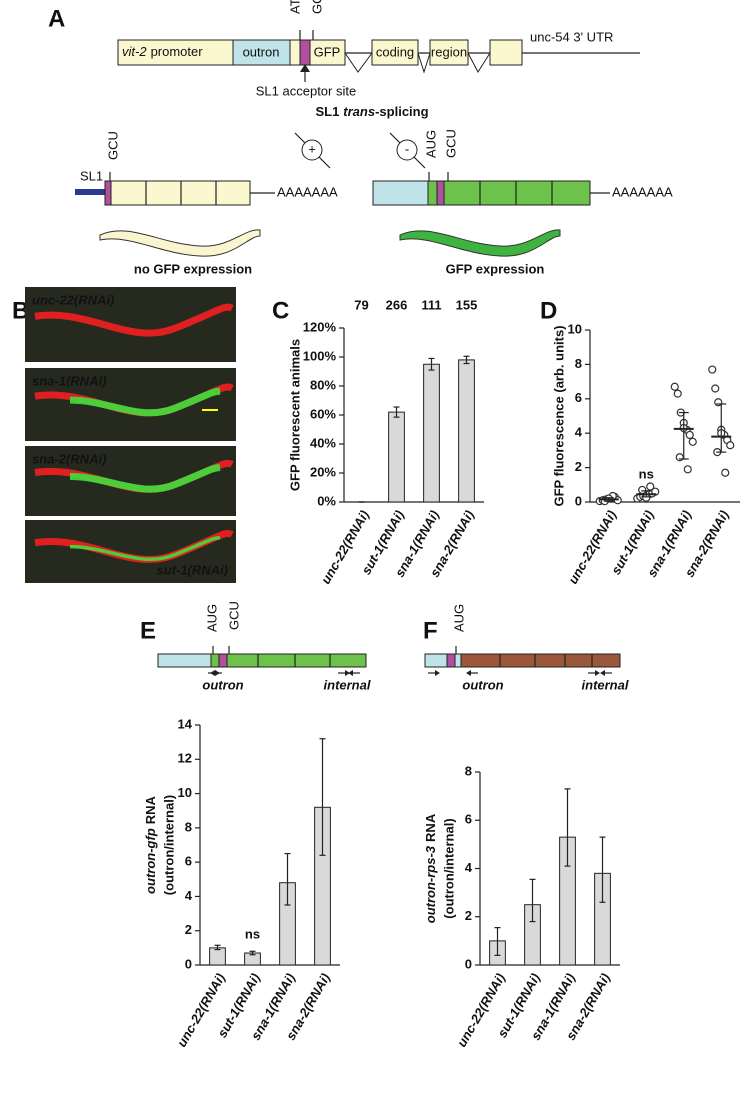 This screenshot has width=745, height=1101. I want to click on y-label-gene: outron-rps-3, so click(430, 884).